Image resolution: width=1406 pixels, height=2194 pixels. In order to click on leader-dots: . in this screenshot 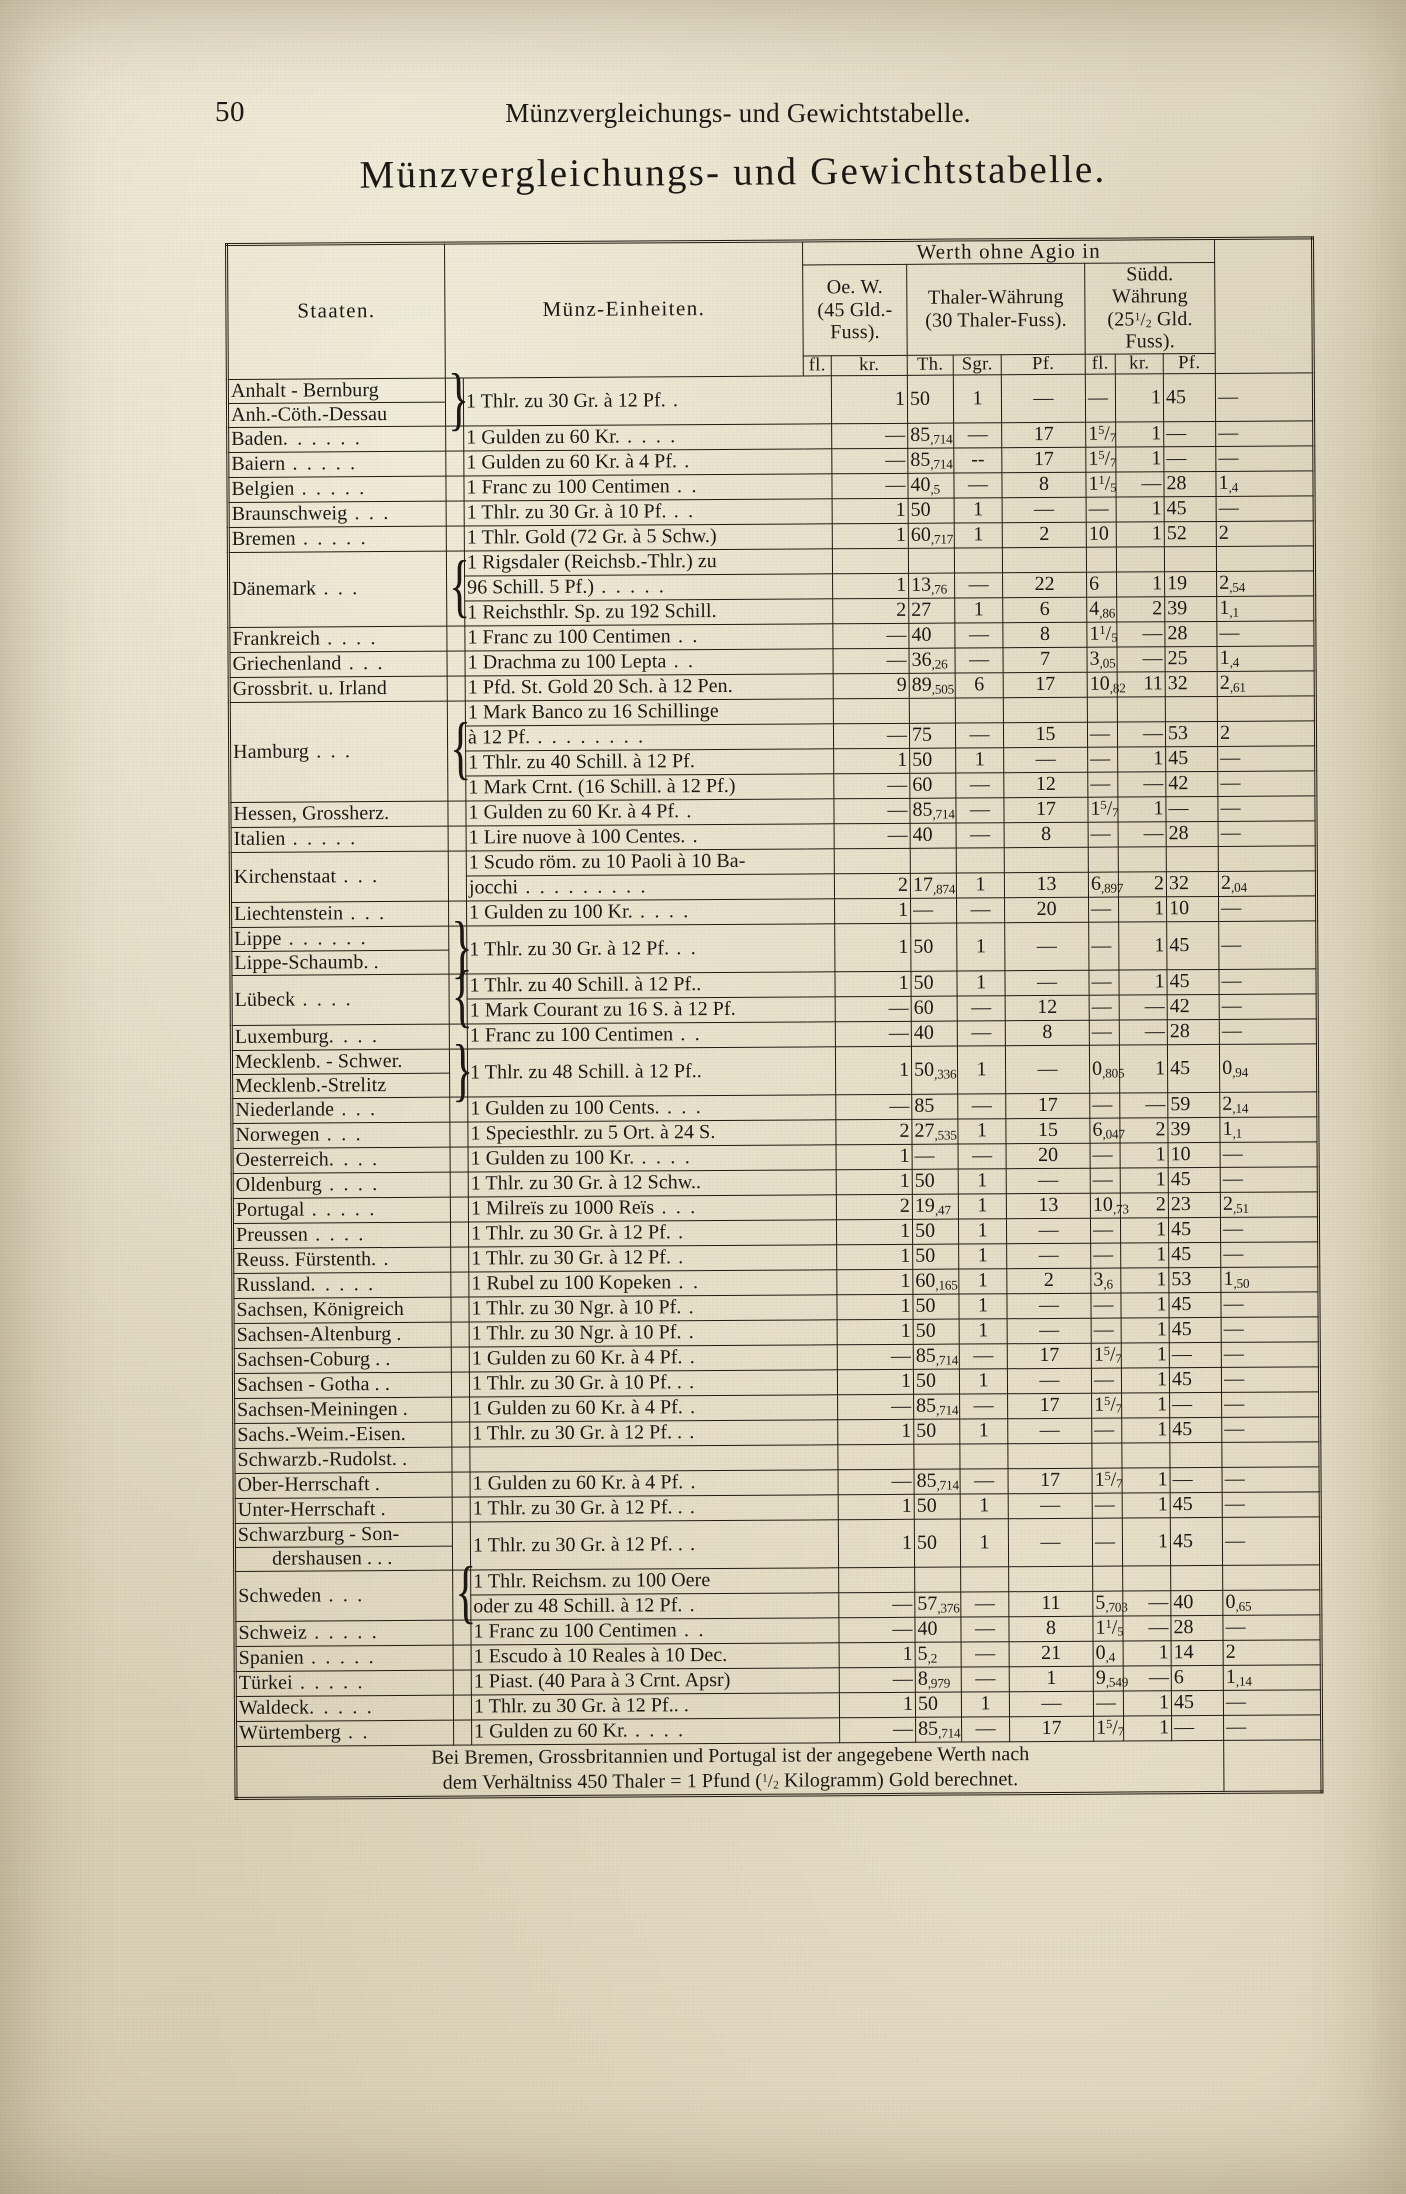, I will do `click(383, 1259)`.